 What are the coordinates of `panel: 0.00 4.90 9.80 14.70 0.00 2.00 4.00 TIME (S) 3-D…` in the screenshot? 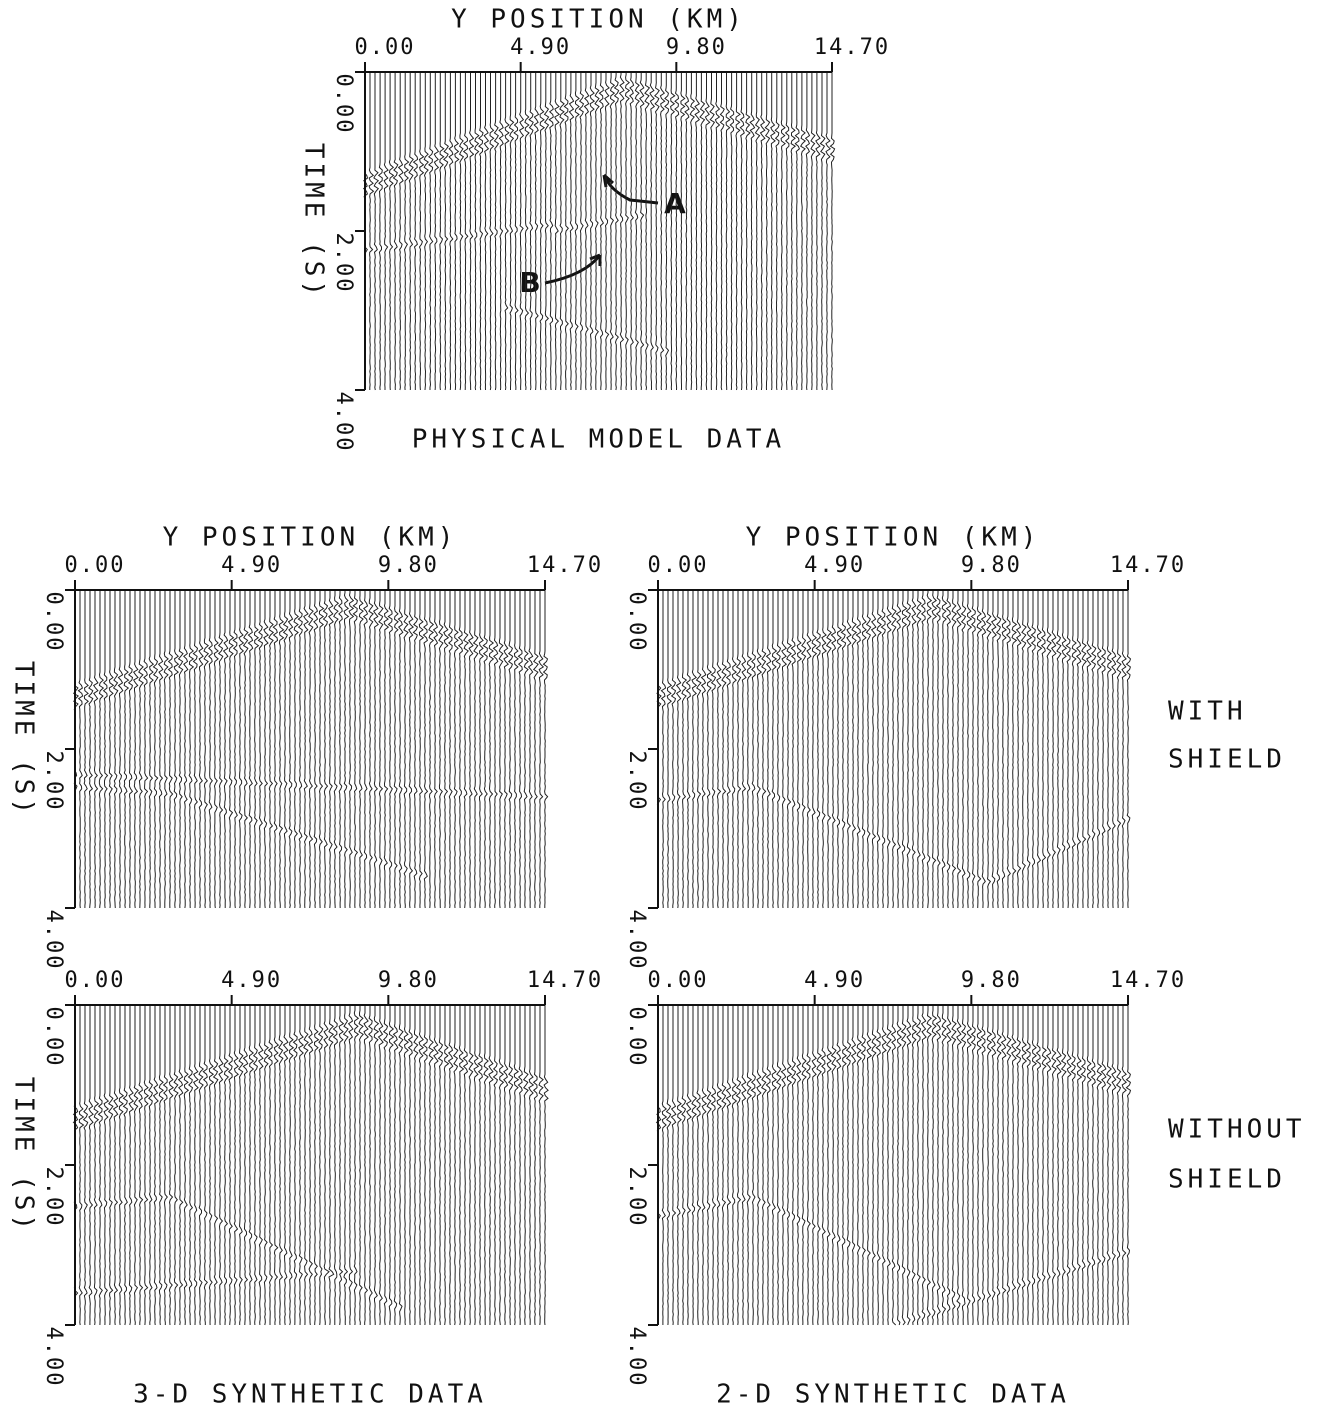 It's located at (305, 1189).